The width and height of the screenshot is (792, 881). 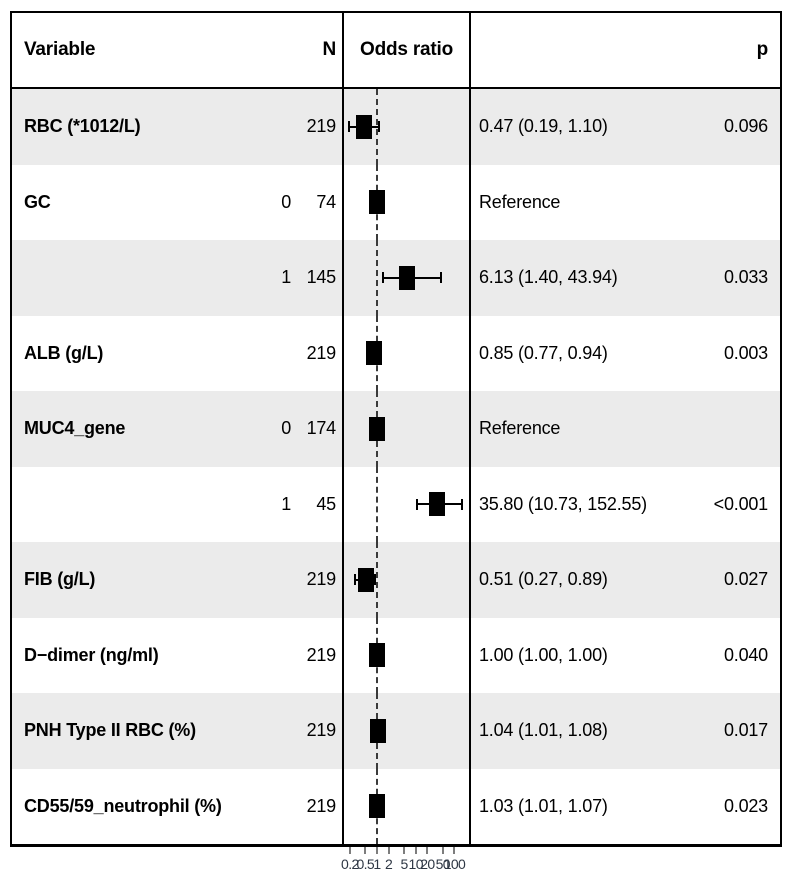 I want to click on column-header-n: N, so click(x=329, y=49).